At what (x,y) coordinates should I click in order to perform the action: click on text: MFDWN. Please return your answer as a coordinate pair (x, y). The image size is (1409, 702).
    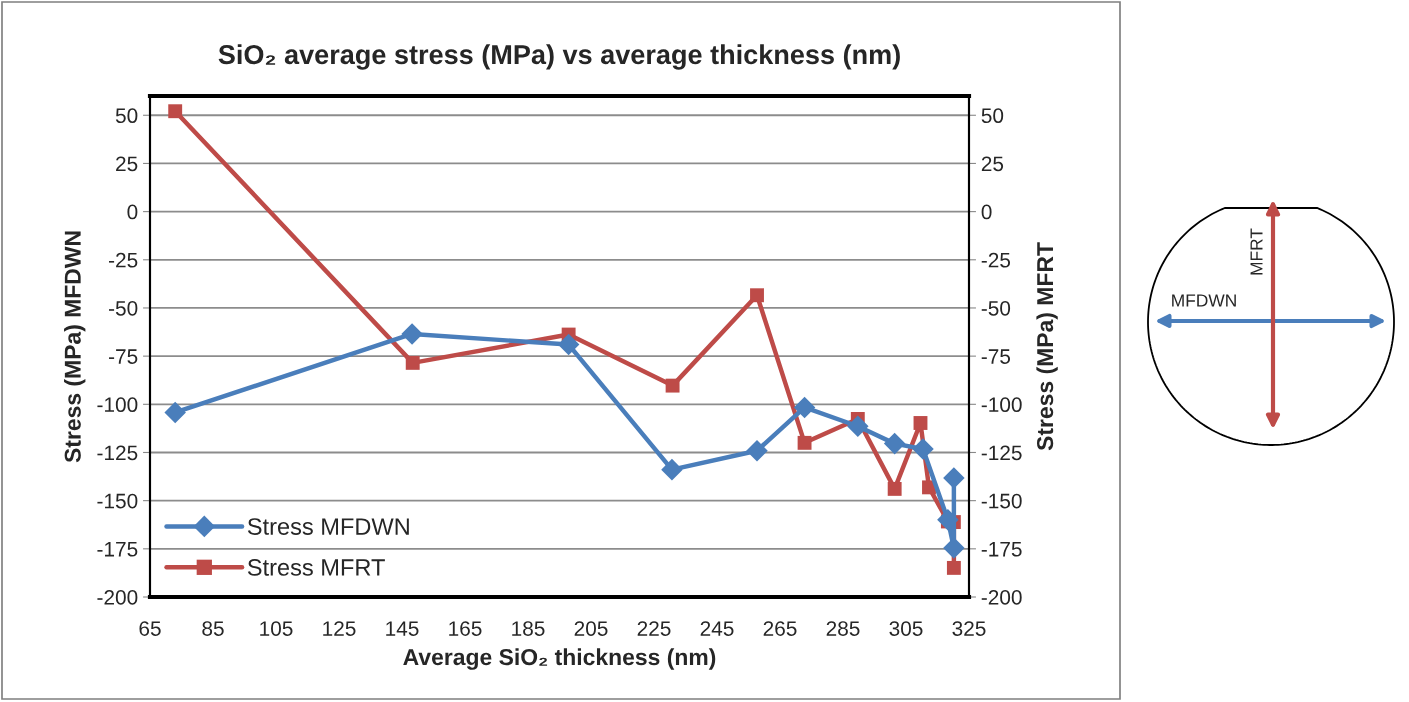
    Looking at the image, I should click on (1204, 300).